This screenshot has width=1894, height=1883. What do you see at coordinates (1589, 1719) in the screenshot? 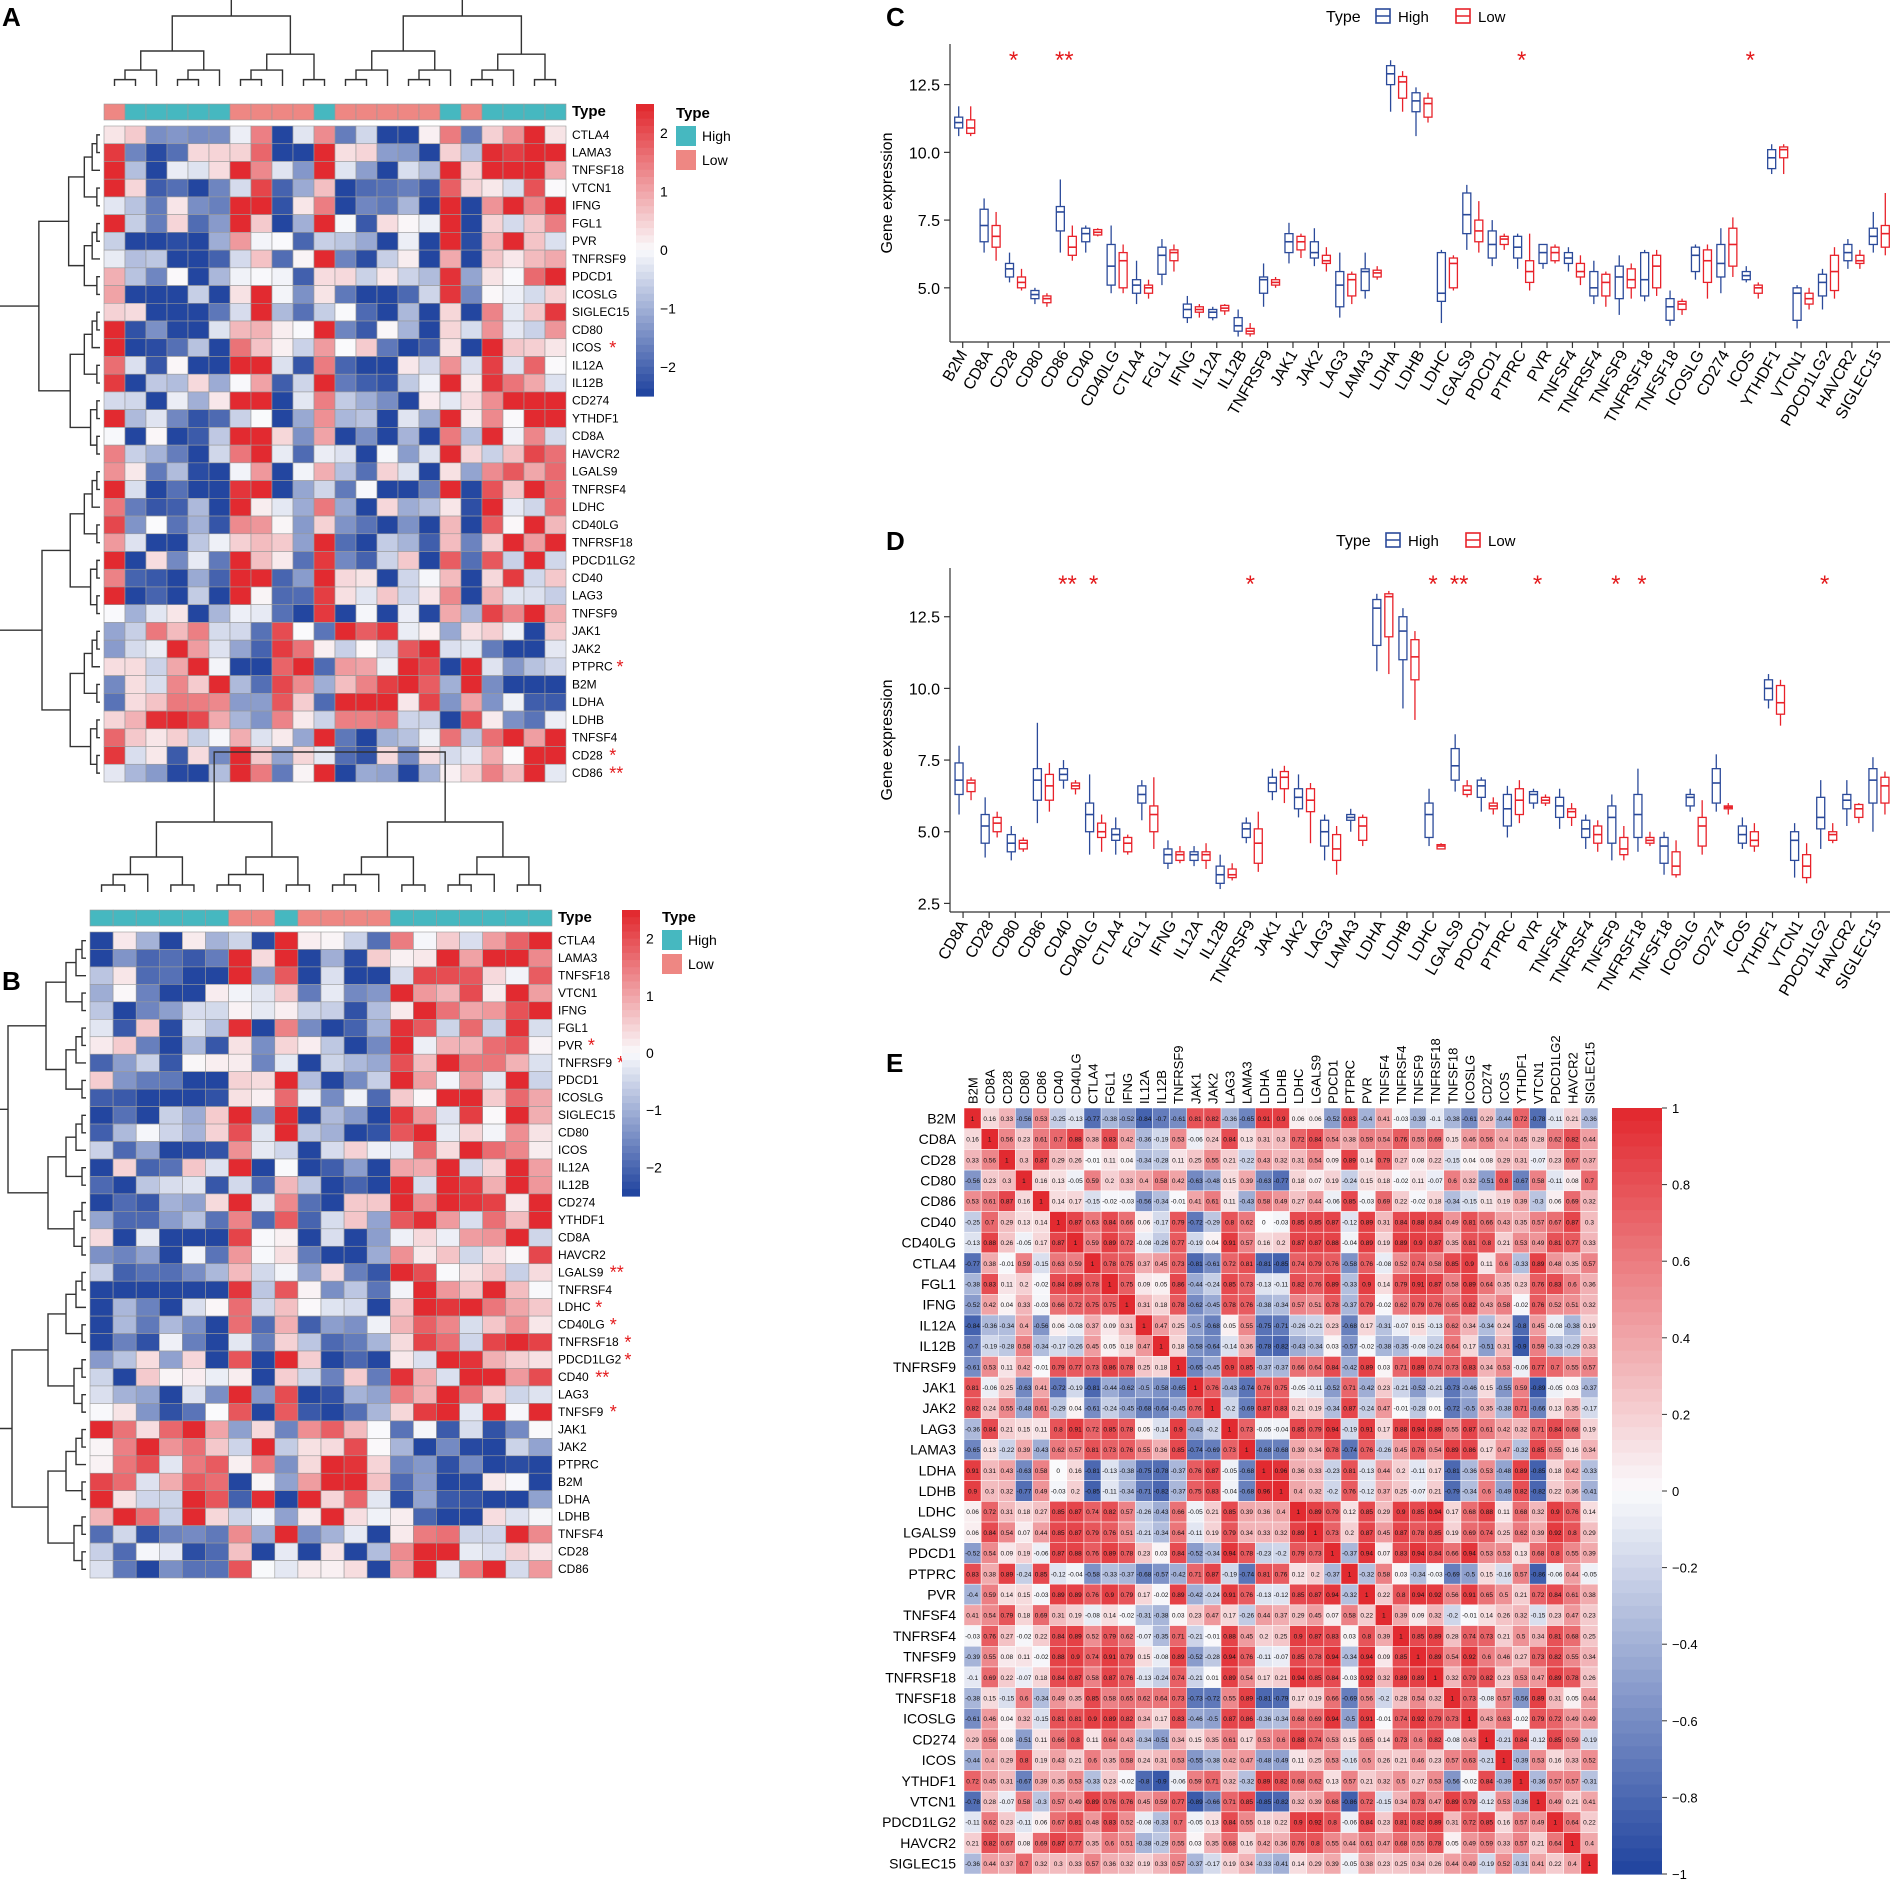
I see `corr-value: 0.49` at bounding box center [1589, 1719].